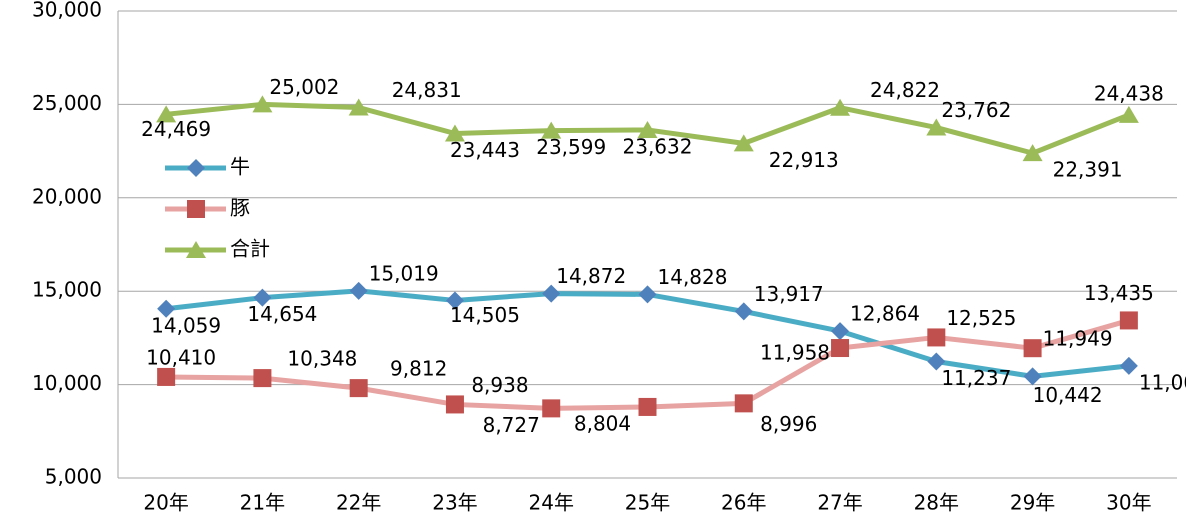  Describe the element at coordinates (981, 318) in the screenshot. I see `value-label: 12,525` at that location.